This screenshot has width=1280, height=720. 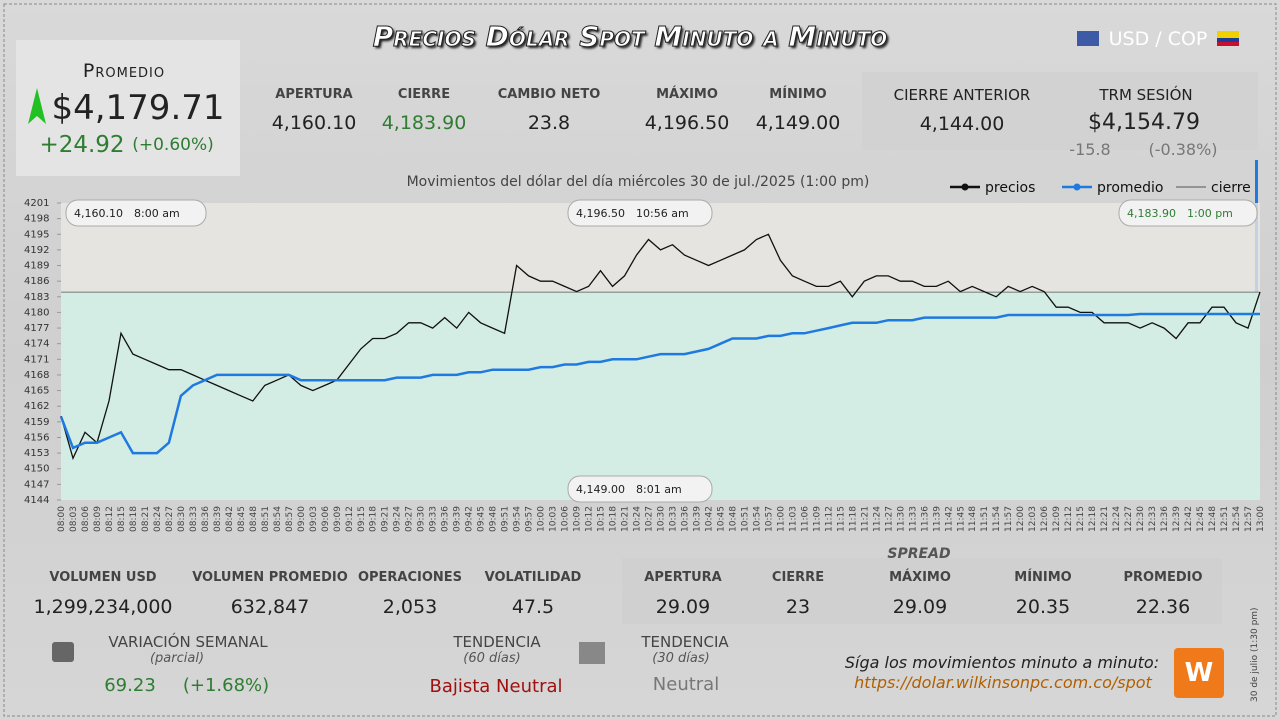 I want to click on x-tick-label: 08:57, so click(x=290, y=519).